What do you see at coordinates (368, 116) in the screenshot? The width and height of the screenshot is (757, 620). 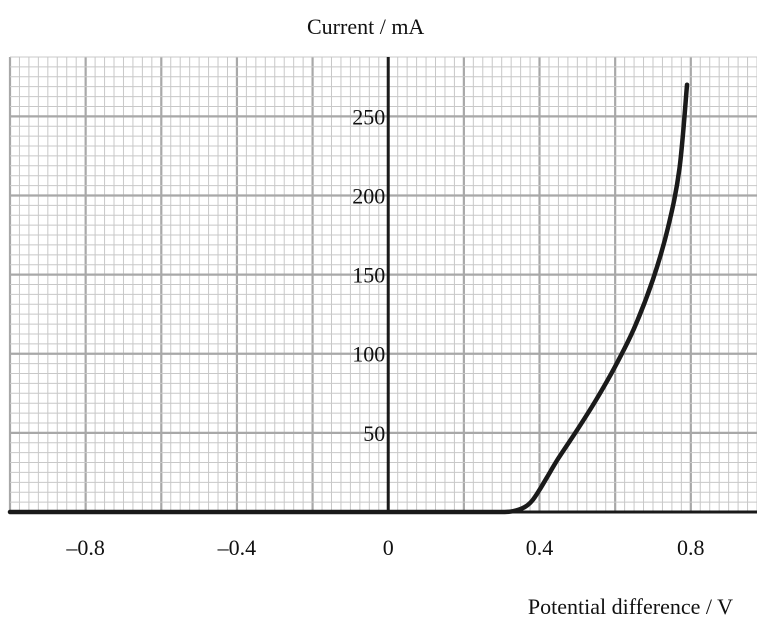 I see `y-tick-label: 250` at bounding box center [368, 116].